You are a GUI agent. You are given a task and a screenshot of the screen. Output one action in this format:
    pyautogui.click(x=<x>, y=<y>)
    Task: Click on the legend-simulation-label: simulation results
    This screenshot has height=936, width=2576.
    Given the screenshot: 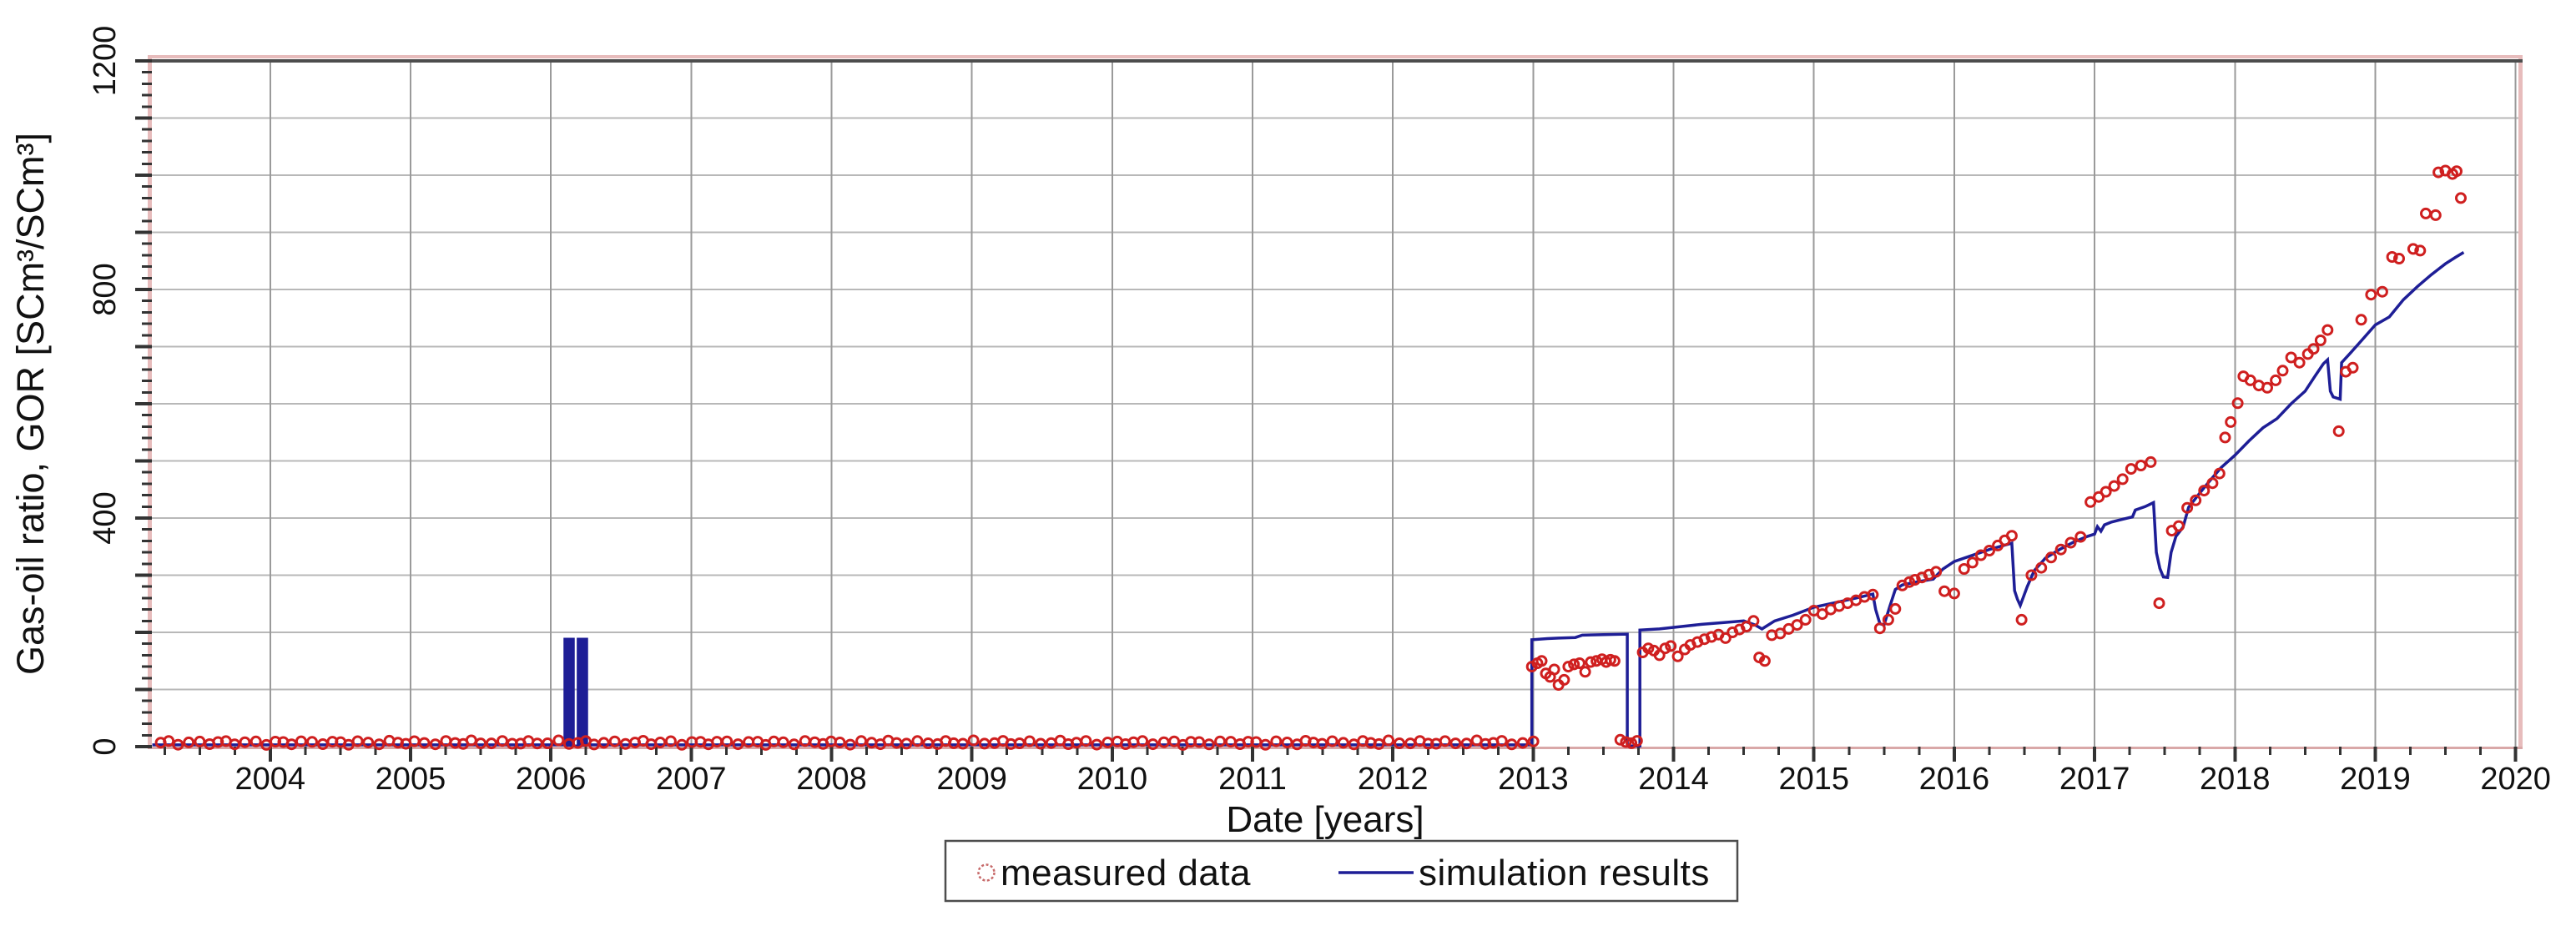 What is the action you would take?
    pyautogui.click(x=1564, y=873)
    